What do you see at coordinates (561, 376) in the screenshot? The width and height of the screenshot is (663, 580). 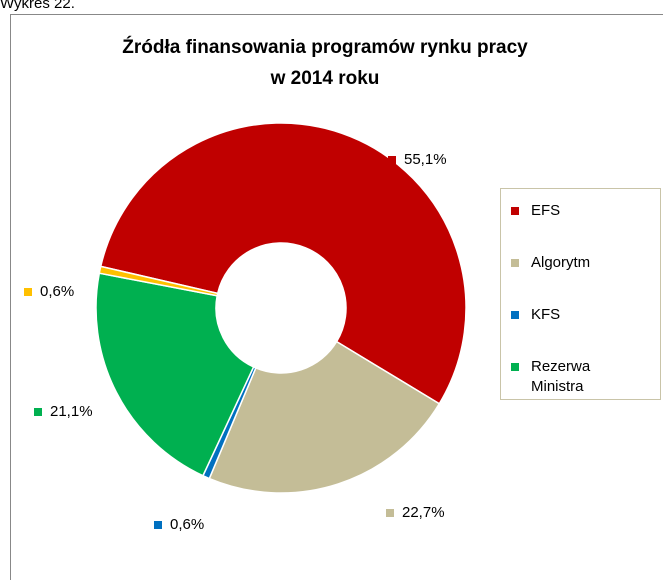 I see `legend-label: Rezerwa Ministra` at bounding box center [561, 376].